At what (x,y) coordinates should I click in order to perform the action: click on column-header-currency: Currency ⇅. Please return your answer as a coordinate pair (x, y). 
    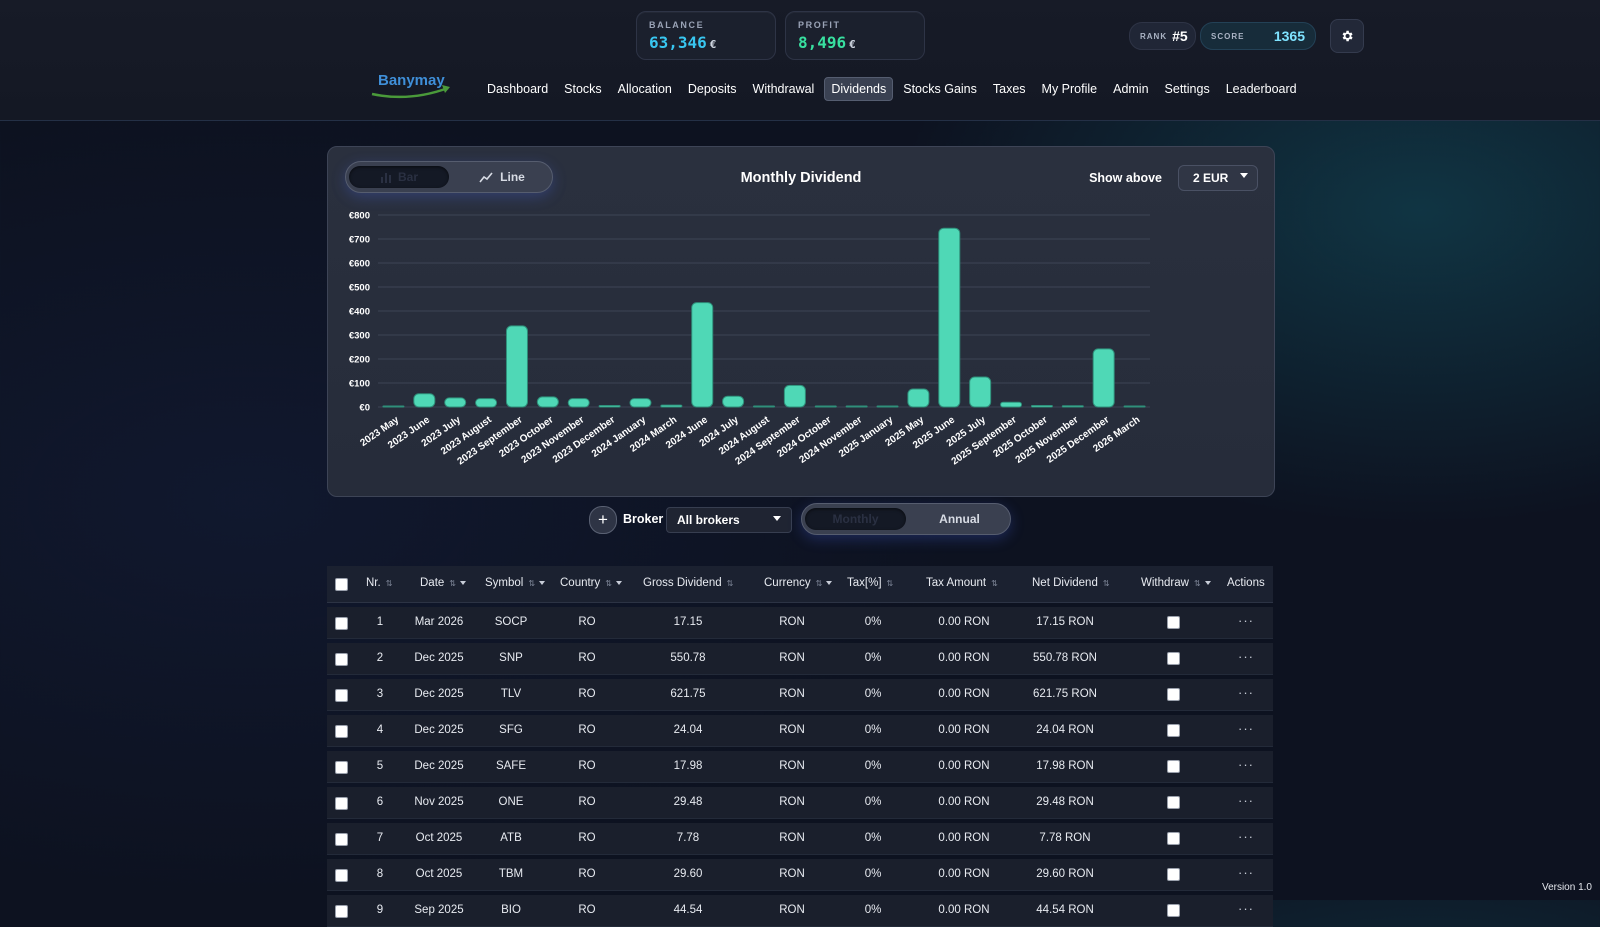
    Looking at the image, I should click on (798, 583).